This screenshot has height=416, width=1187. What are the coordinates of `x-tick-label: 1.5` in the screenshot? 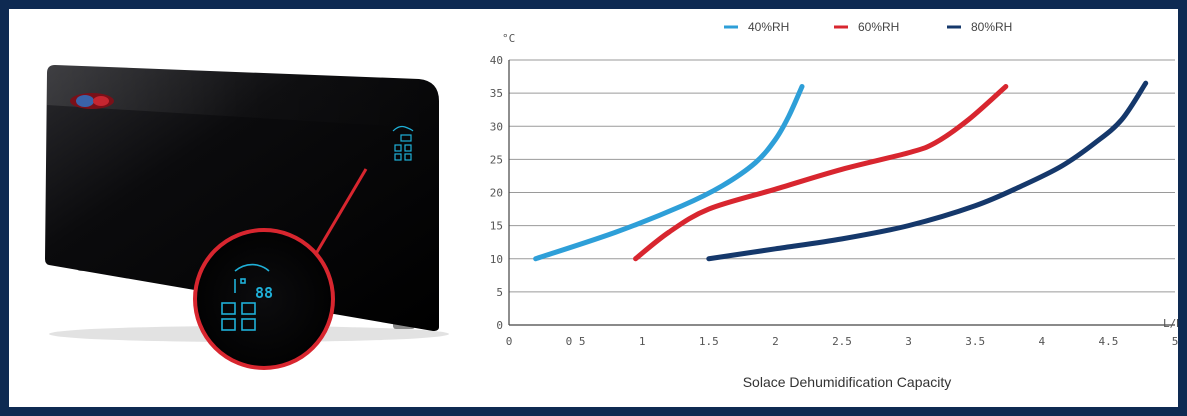 It's located at (709, 341).